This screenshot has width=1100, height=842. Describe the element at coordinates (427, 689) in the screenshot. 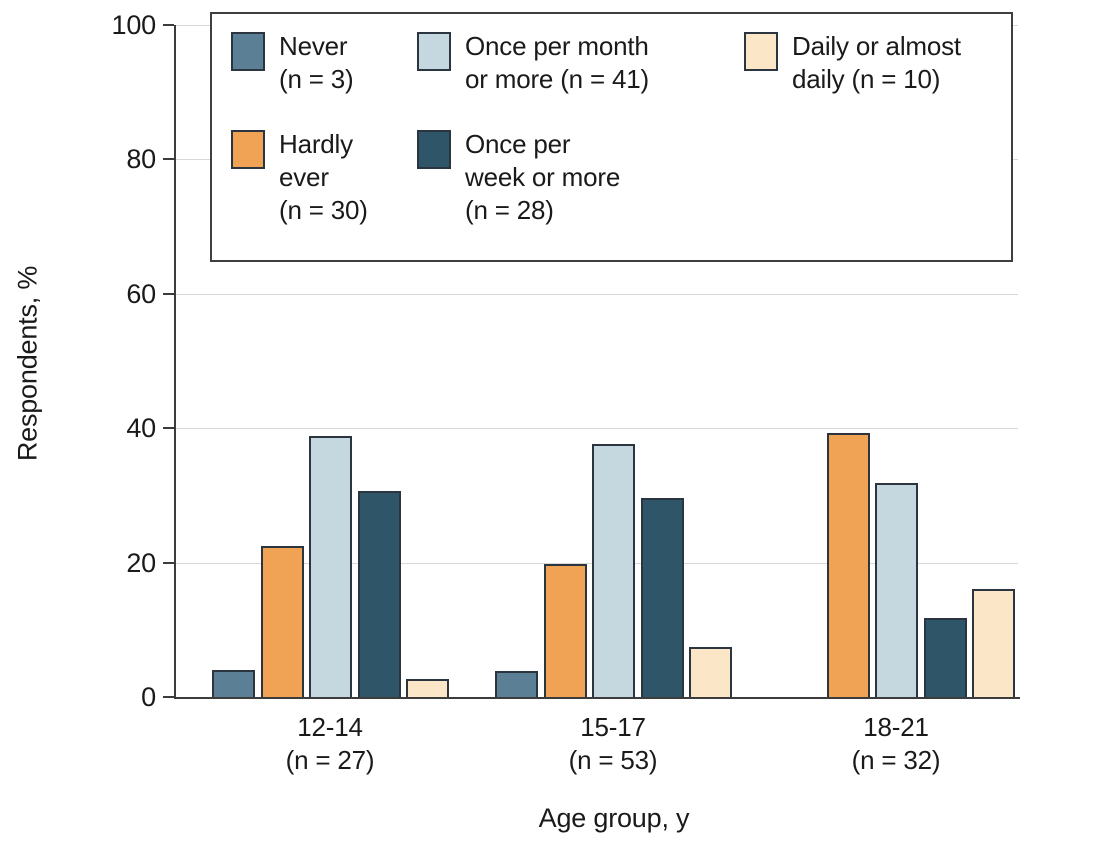

I see `bar-daily-or-almost-daily-group1` at that location.